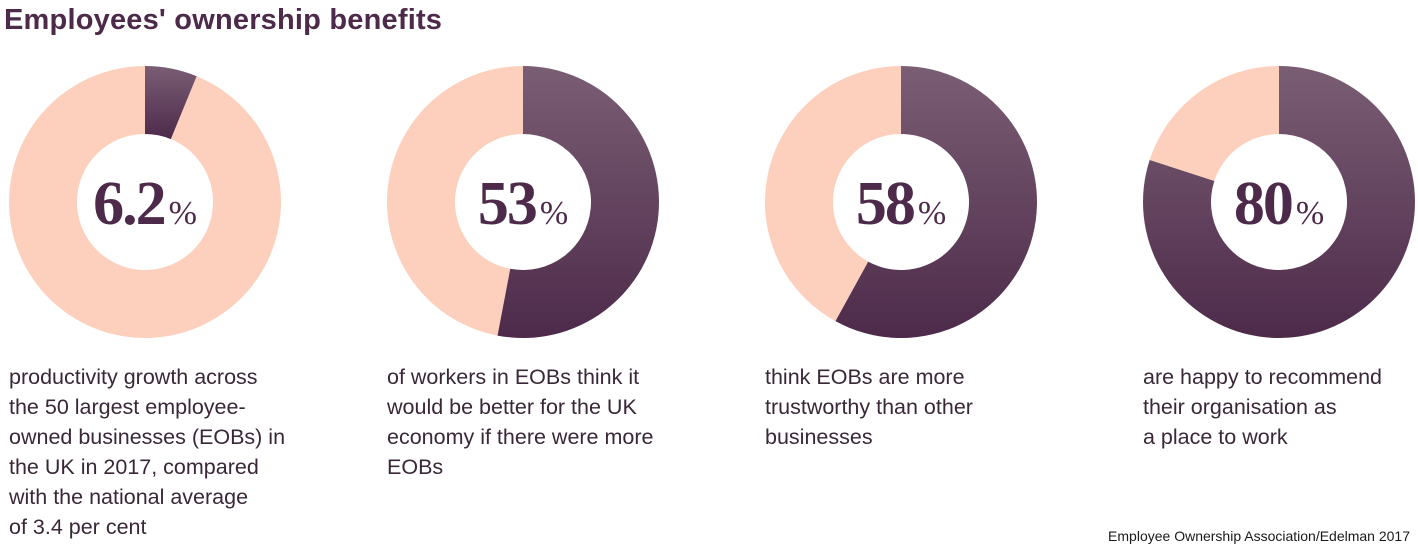 This screenshot has width=1418, height=549. I want to click on donut-percent-label: 58%, so click(901, 204).